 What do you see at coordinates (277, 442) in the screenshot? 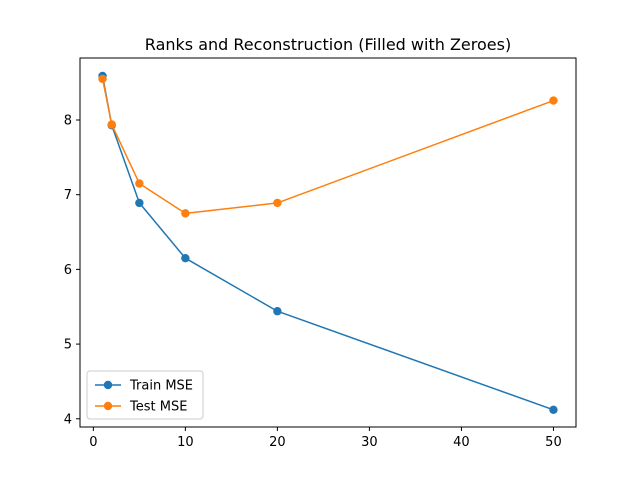
I see `x-tick-label: 20` at bounding box center [277, 442].